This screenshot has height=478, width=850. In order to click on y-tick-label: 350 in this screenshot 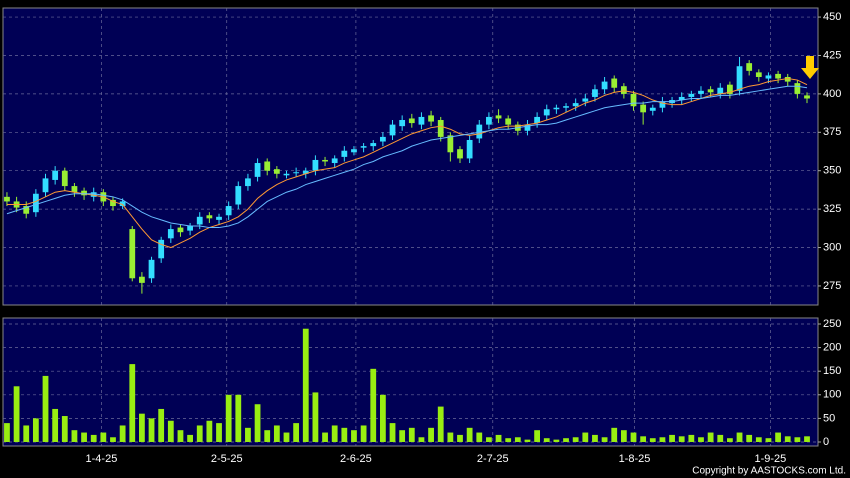, I will do `click(832, 171)`.